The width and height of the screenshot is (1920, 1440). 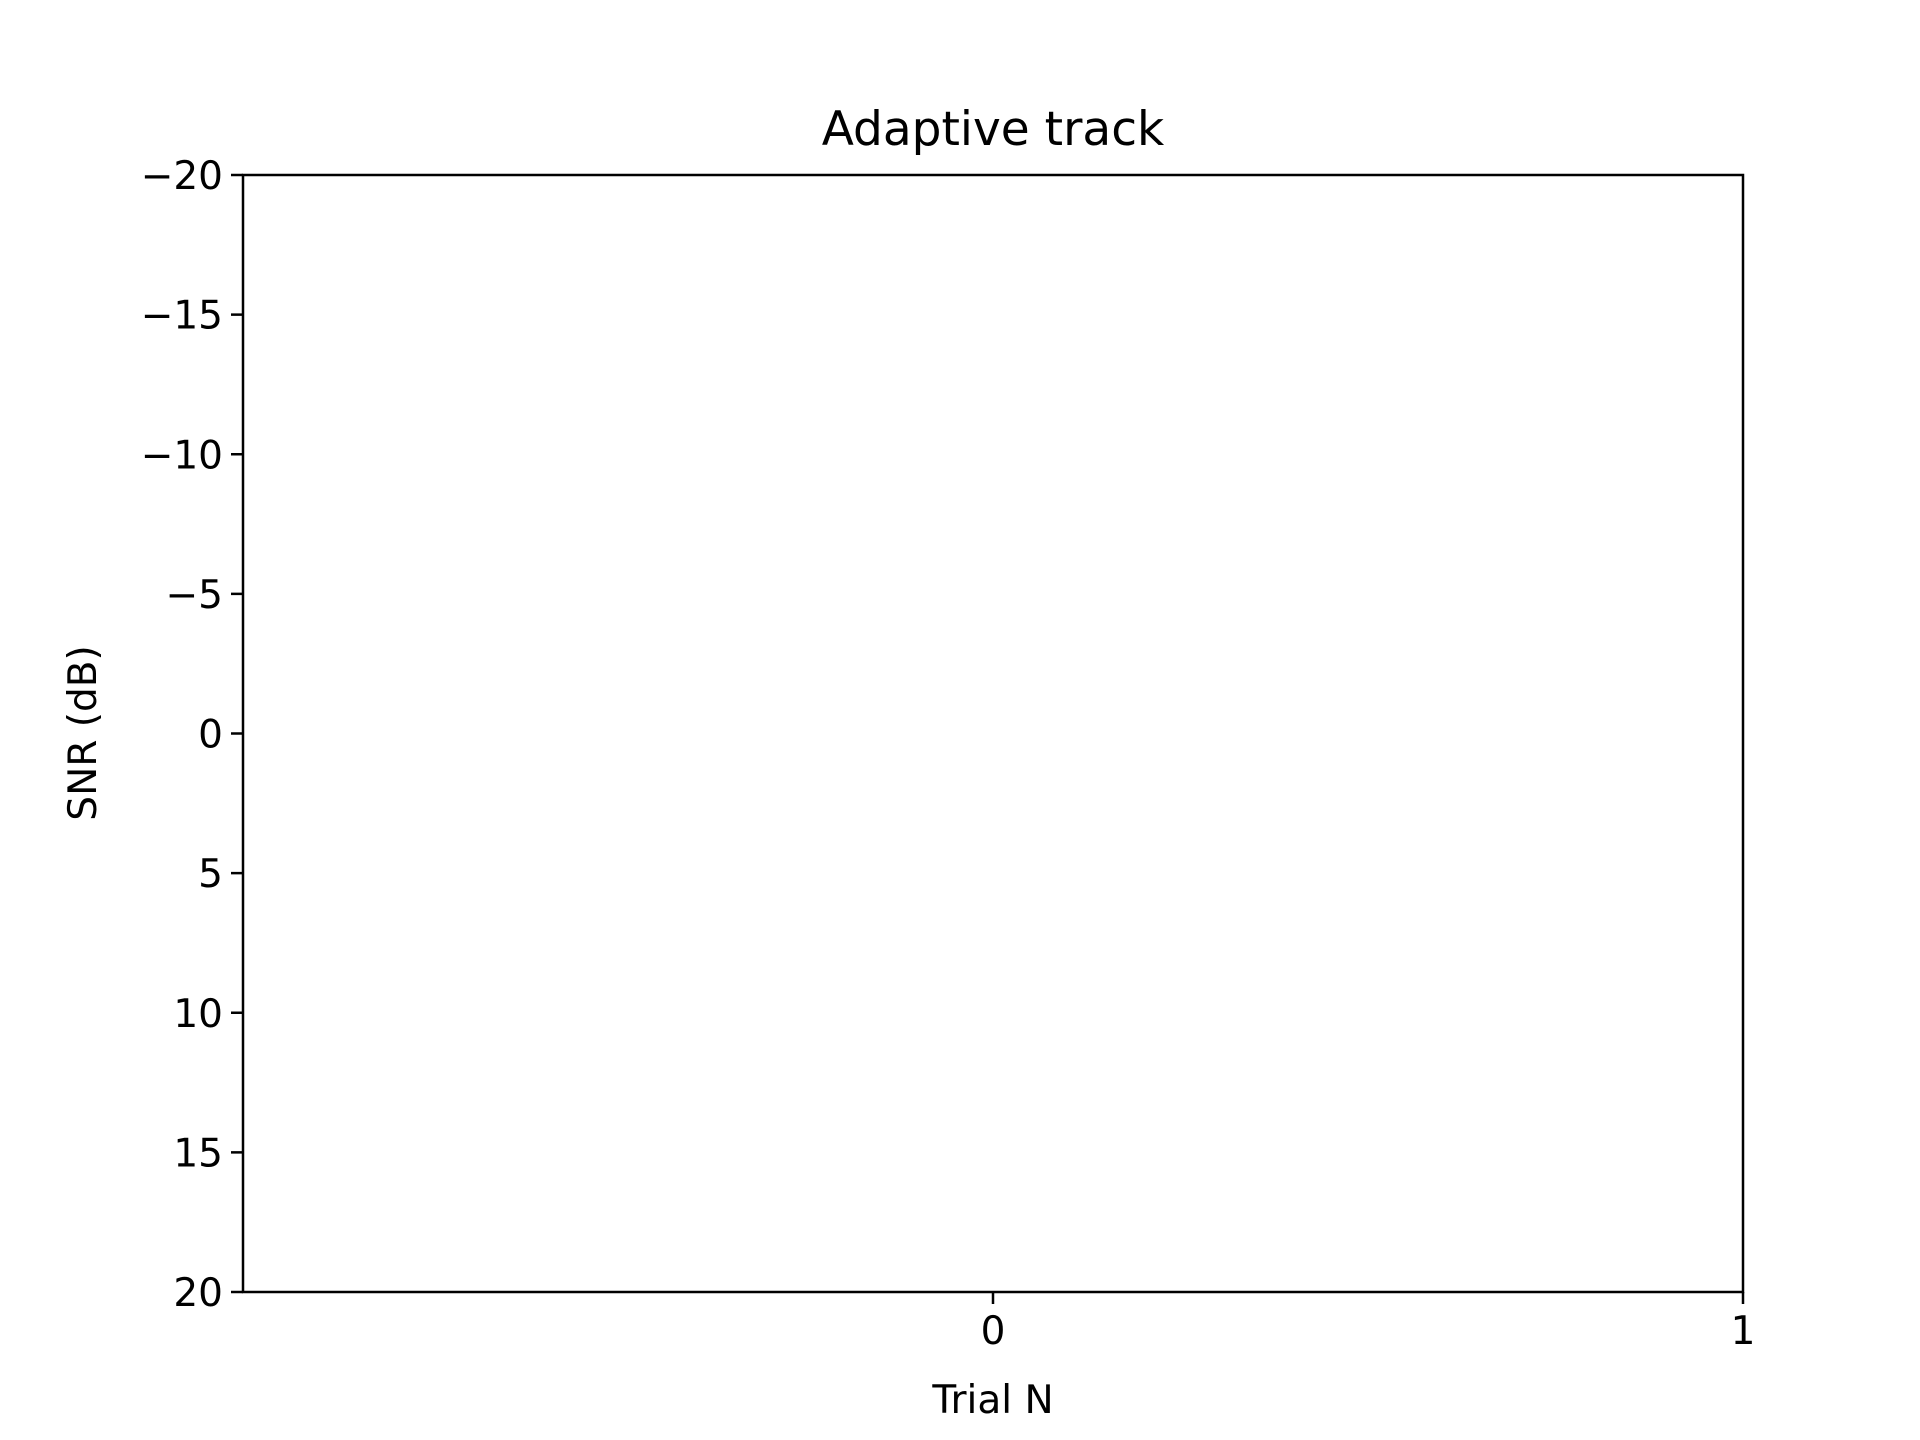 What do you see at coordinates (182, 316) in the screenshot?
I see `y-tick-label: −15` at bounding box center [182, 316].